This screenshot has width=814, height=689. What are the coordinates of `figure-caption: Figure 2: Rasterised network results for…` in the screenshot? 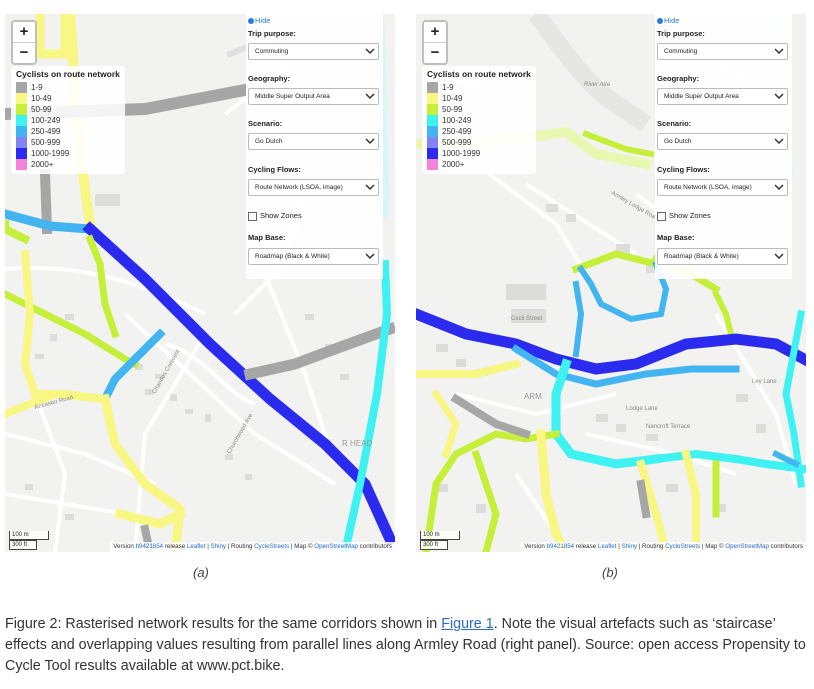 It's located at (407, 645).